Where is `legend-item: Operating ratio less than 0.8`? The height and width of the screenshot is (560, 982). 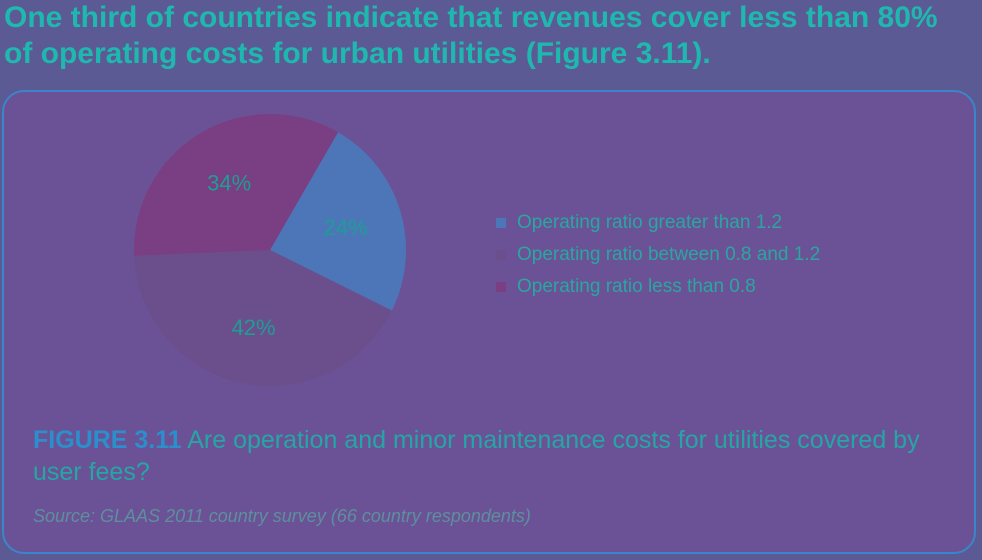
legend-item: Operating ratio less than 0.8 is located at coordinates (658, 287).